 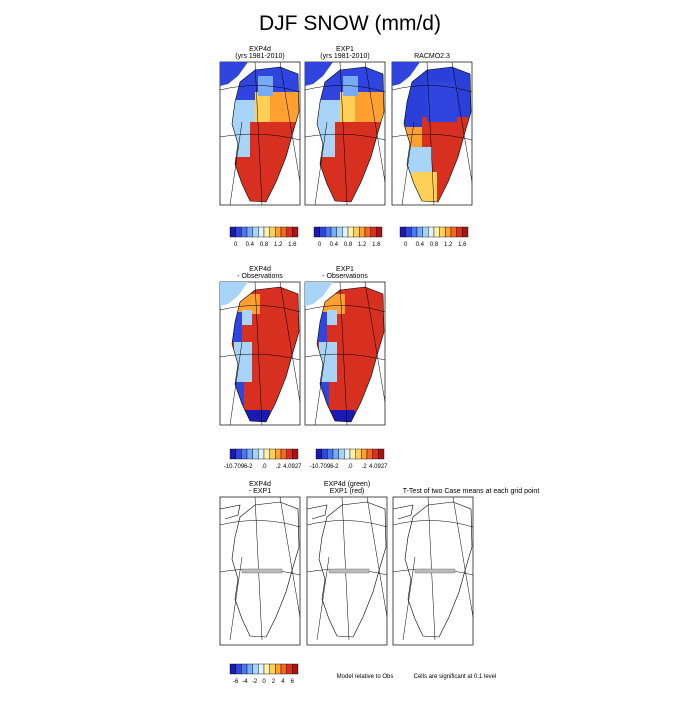 I want to click on panel-title: EXP1 (red), so click(x=347, y=491).